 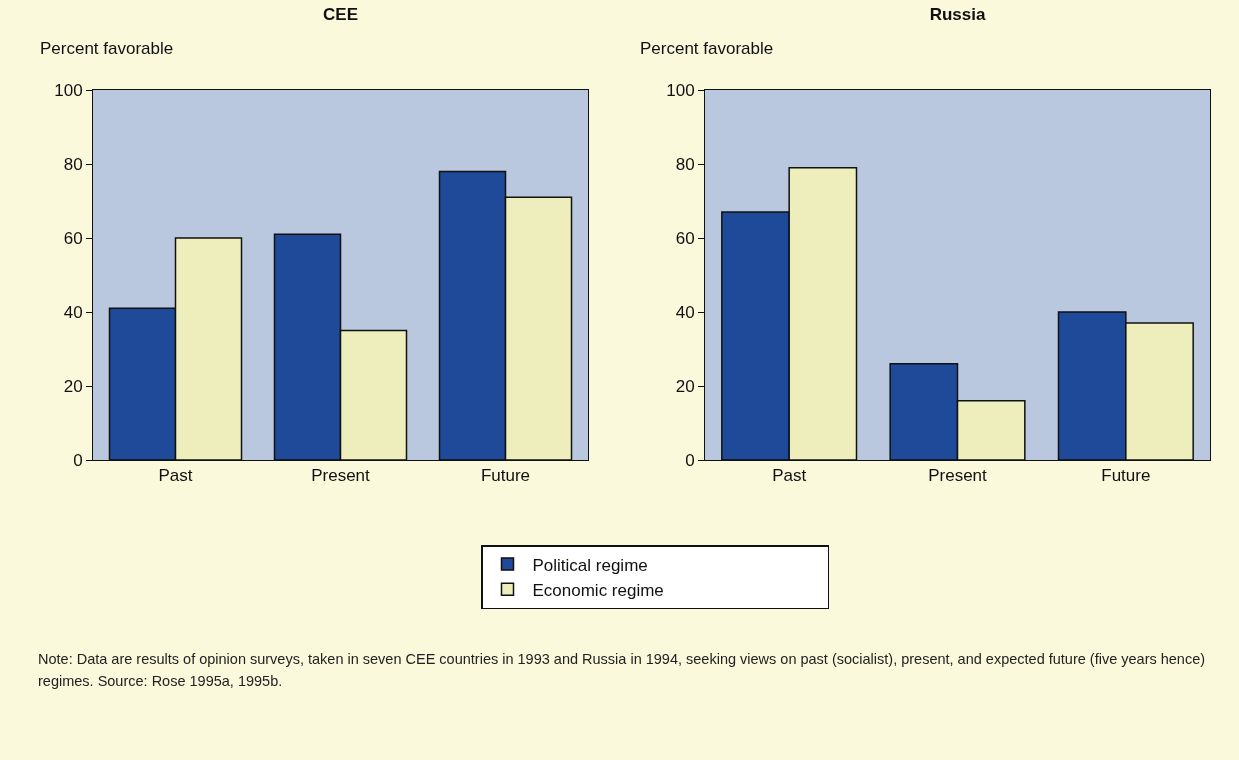 What do you see at coordinates (590, 565) in the screenshot?
I see `legend-label: Political regime` at bounding box center [590, 565].